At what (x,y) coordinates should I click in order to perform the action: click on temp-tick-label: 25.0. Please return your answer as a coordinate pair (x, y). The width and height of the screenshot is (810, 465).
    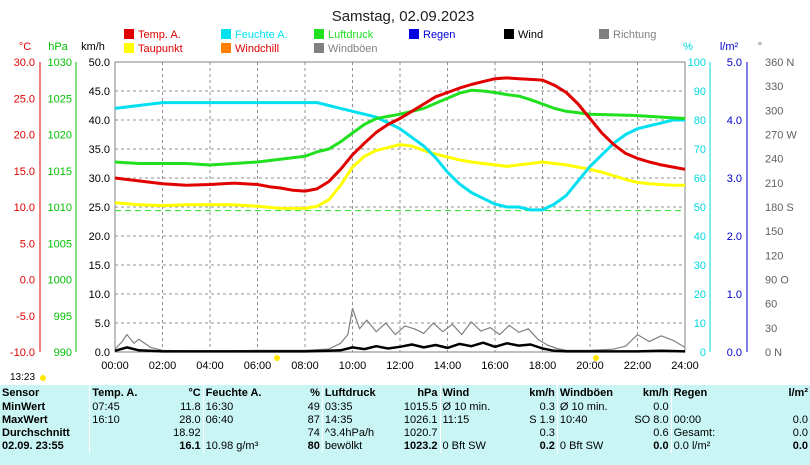
    Looking at the image, I should click on (24, 99).